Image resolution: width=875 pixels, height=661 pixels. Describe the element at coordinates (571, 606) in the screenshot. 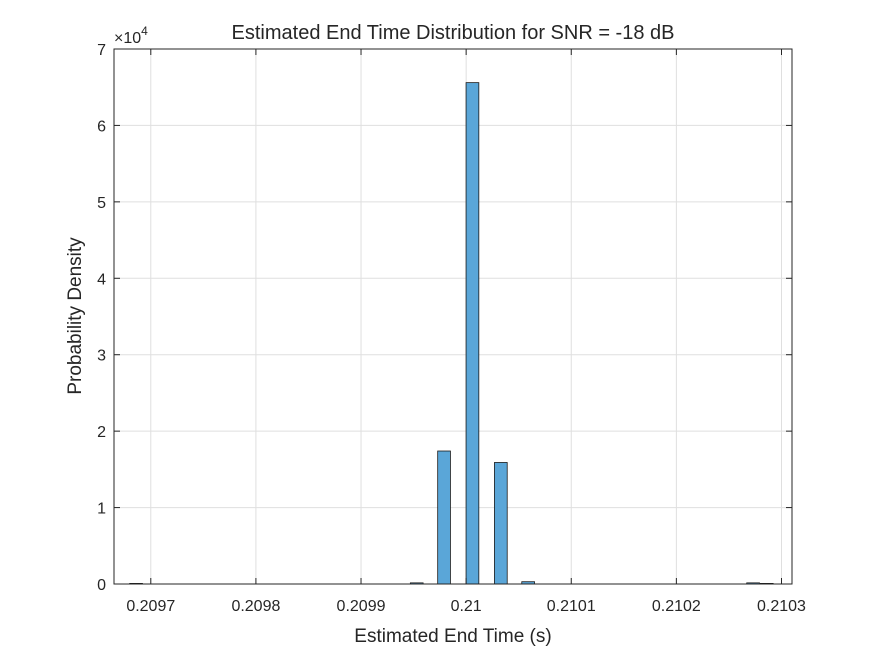

I see `x-tick-label: 0.2101` at that location.